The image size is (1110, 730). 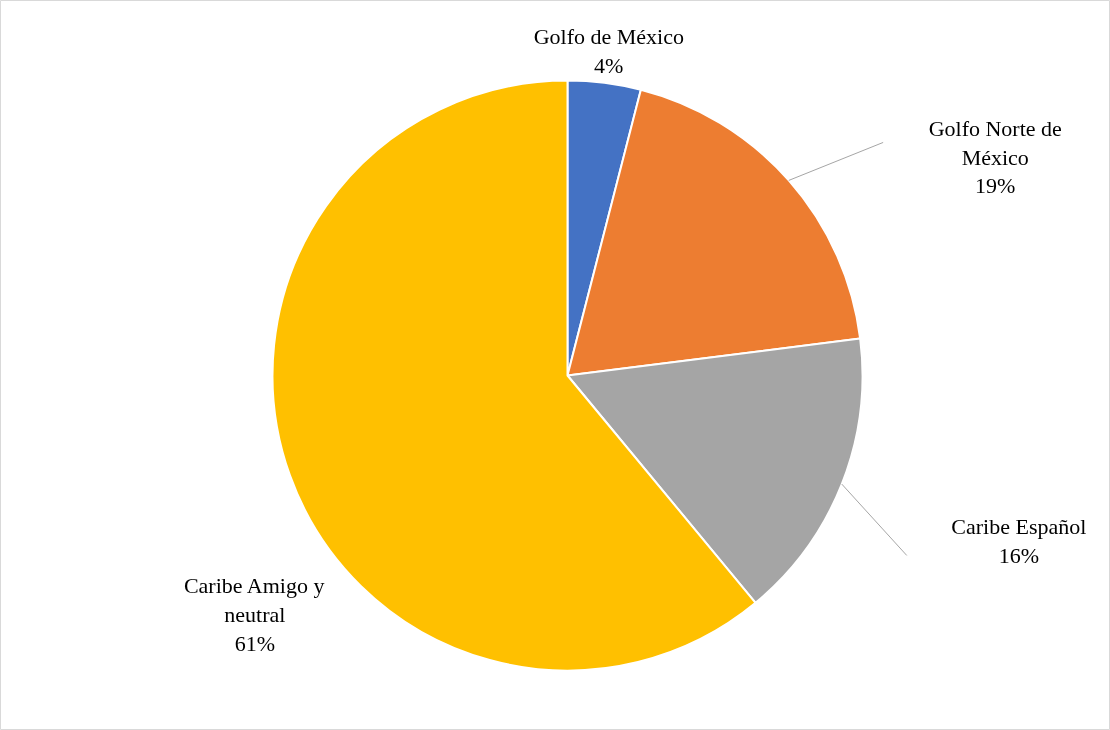 What do you see at coordinates (1019, 526) in the screenshot?
I see `slice-label: Caribe Español` at bounding box center [1019, 526].